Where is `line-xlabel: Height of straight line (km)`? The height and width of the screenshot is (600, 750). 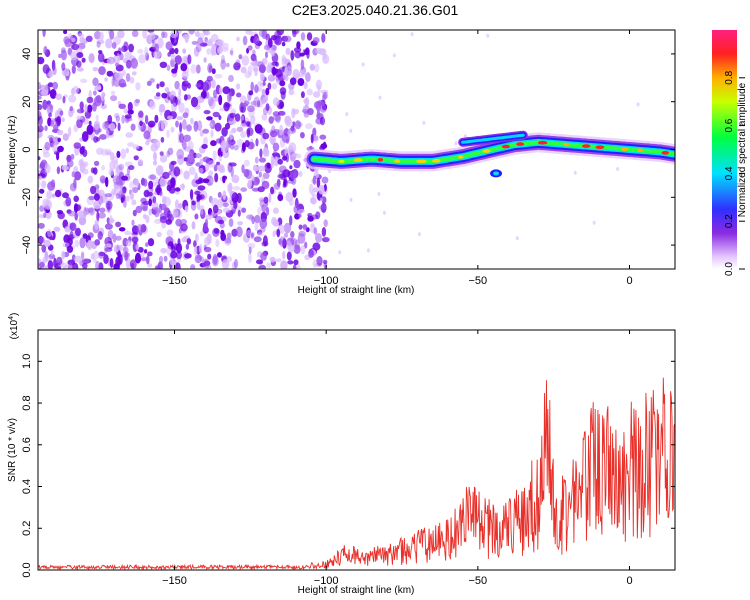
line-xlabel: Height of straight line (km) is located at coordinates (356, 590).